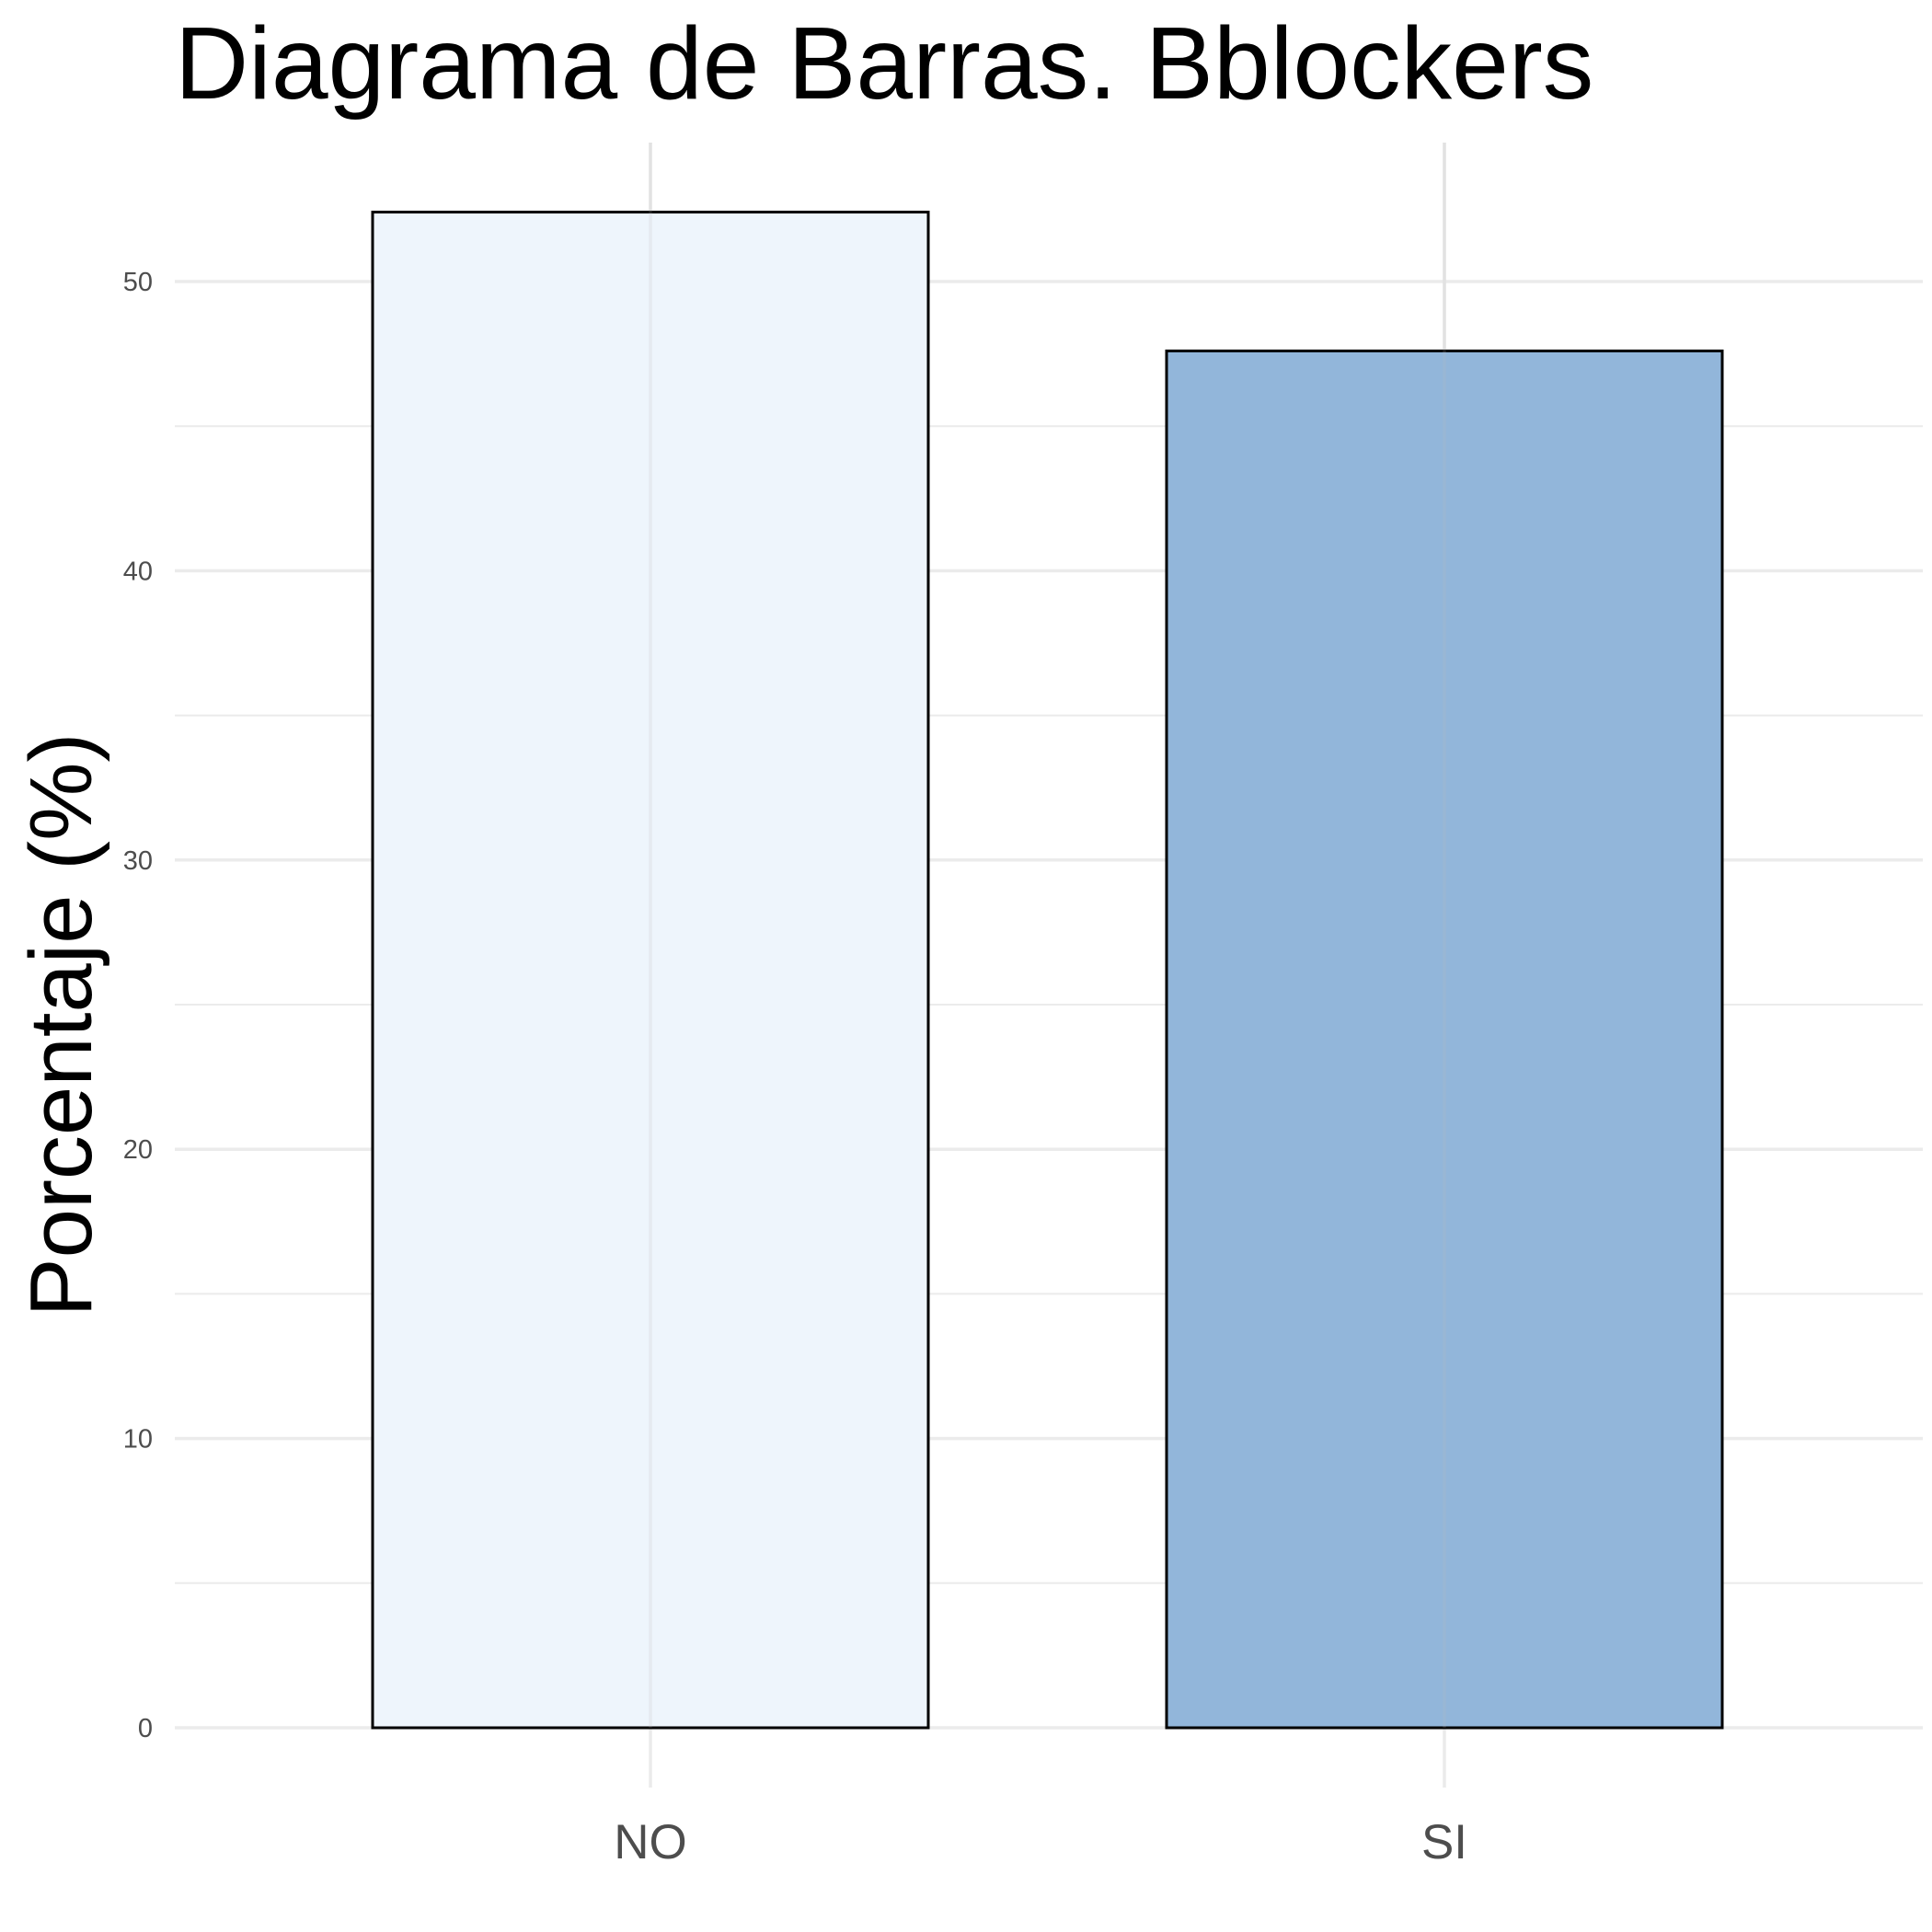 Image resolution: width=1932 pixels, height=1932 pixels. What do you see at coordinates (138, 1440) in the screenshot?
I see `y-tick-label: 10` at bounding box center [138, 1440].